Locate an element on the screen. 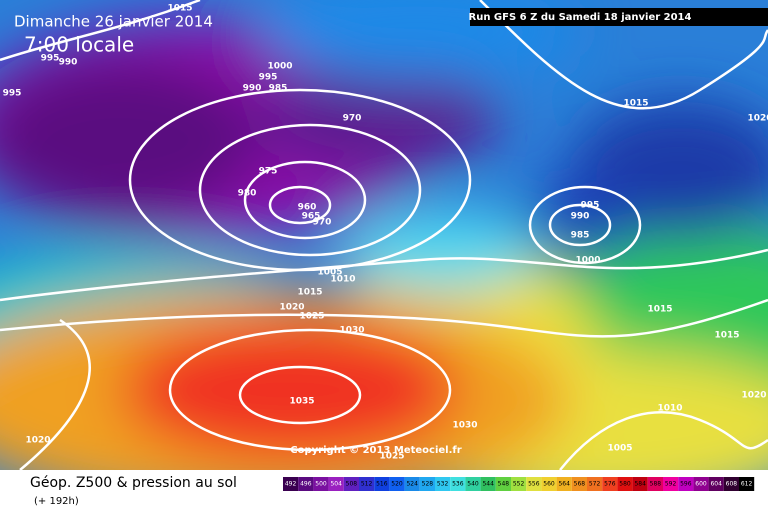  scale-label: 520 is located at coordinates (397, 484).